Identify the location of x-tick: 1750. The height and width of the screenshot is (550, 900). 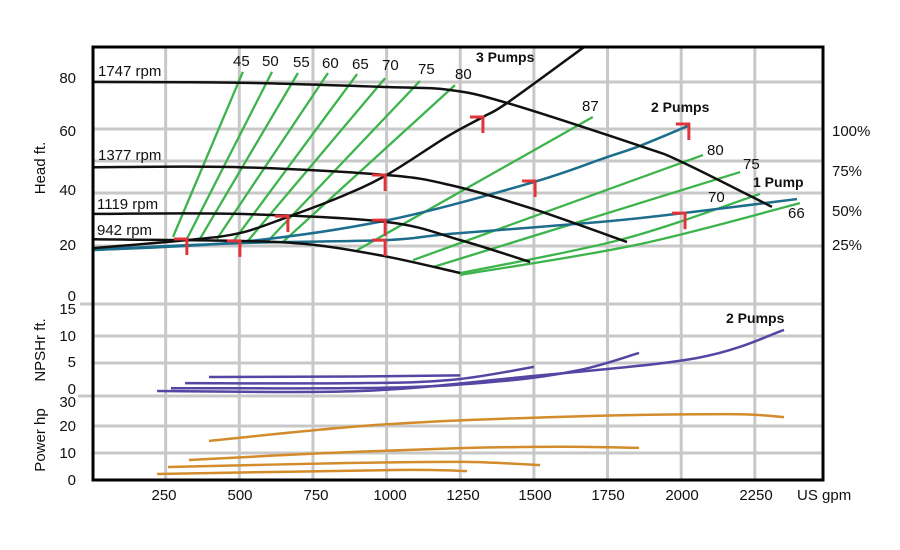
(607, 495).